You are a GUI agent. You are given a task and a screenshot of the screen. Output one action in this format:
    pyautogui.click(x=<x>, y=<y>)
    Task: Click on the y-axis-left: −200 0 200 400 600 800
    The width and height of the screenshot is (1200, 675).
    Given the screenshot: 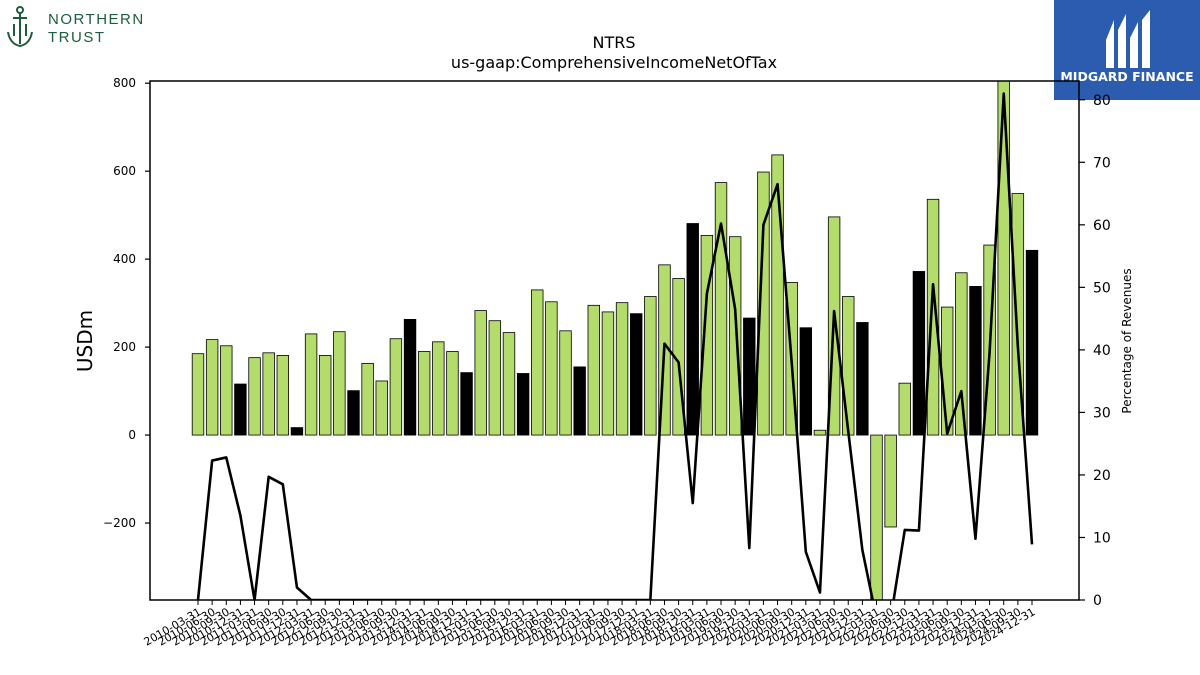 What is the action you would take?
    pyautogui.click(x=126, y=303)
    